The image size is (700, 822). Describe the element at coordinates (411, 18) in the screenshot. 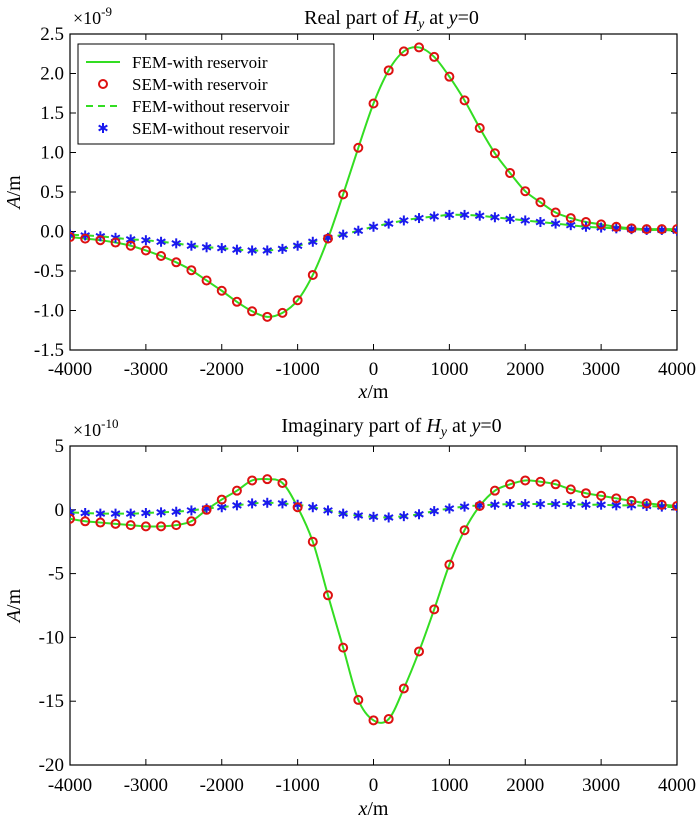

I see `title-var: H` at that location.